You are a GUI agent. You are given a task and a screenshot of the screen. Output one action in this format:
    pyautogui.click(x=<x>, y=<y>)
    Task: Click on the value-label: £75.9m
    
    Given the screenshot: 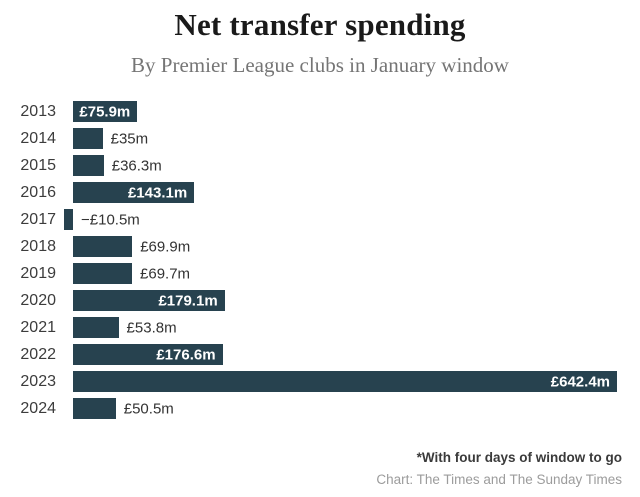 What is the action you would take?
    pyautogui.click(x=105, y=111)
    